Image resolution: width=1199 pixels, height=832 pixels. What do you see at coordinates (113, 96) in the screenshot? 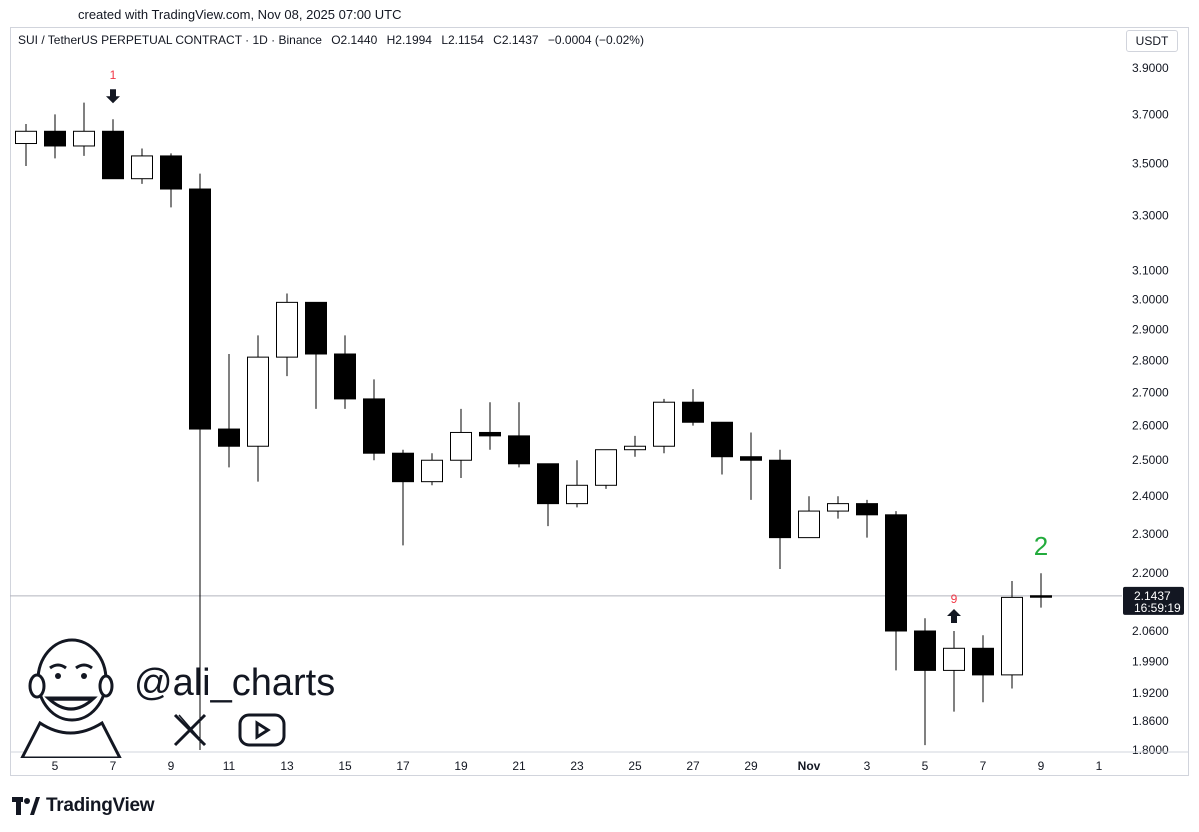
I see `arrow-down-icon` at bounding box center [113, 96].